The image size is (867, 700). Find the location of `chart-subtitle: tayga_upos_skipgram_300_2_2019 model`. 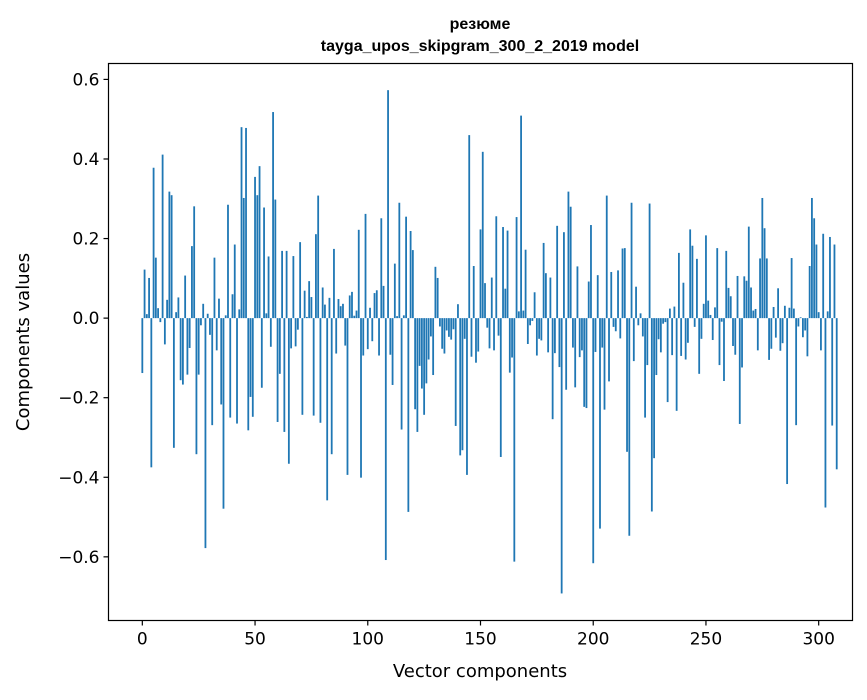

chart-subtitle: tayga_upos_skipgram_300_2_2019 model is located at coordinates (480, 46).